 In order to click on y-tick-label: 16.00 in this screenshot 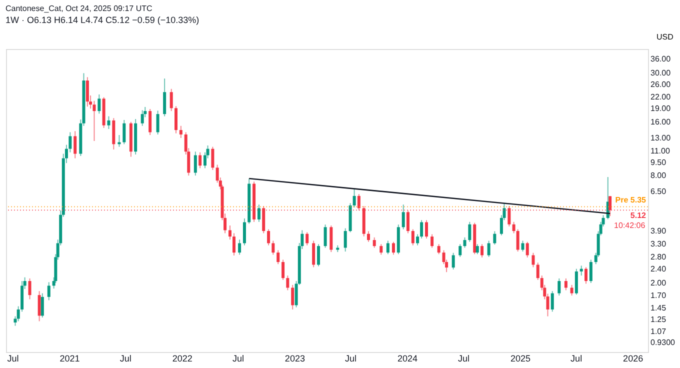, I will do `click(661, 121)`.